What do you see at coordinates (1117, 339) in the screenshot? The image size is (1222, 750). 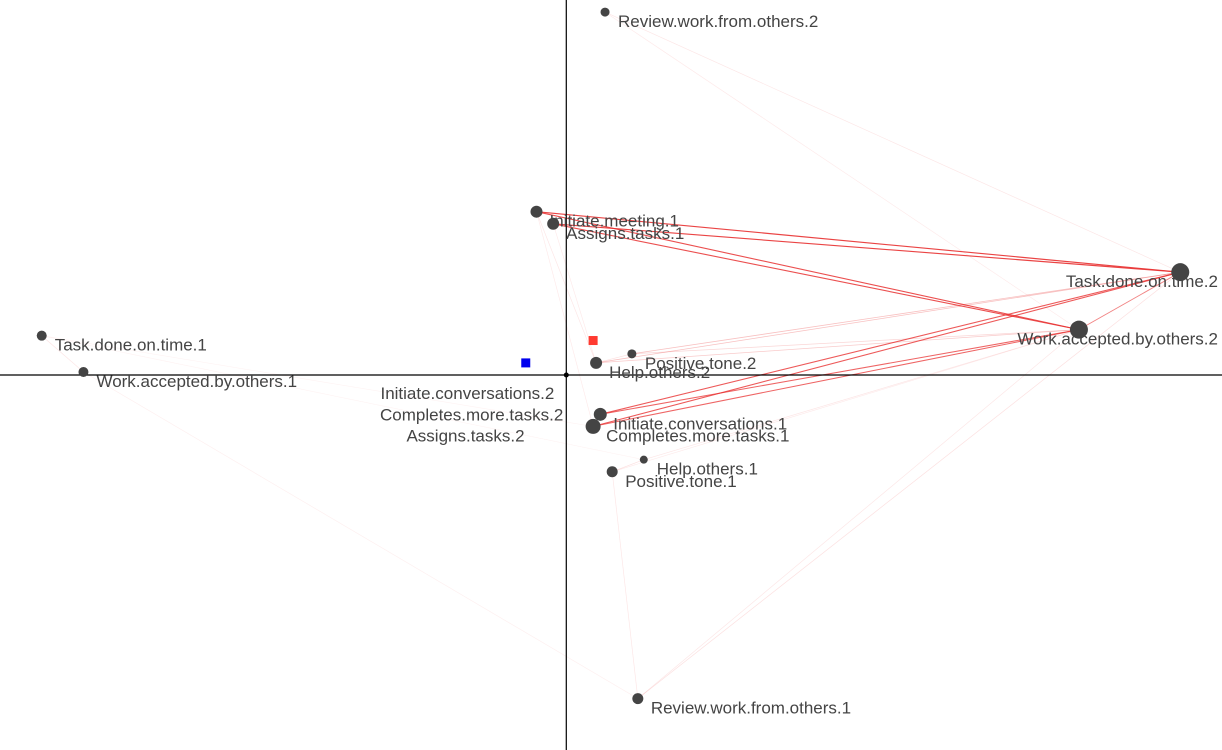 I see `node-label-wab2: Work.accepted.by.others.2` at bounding box center [1117, 339].